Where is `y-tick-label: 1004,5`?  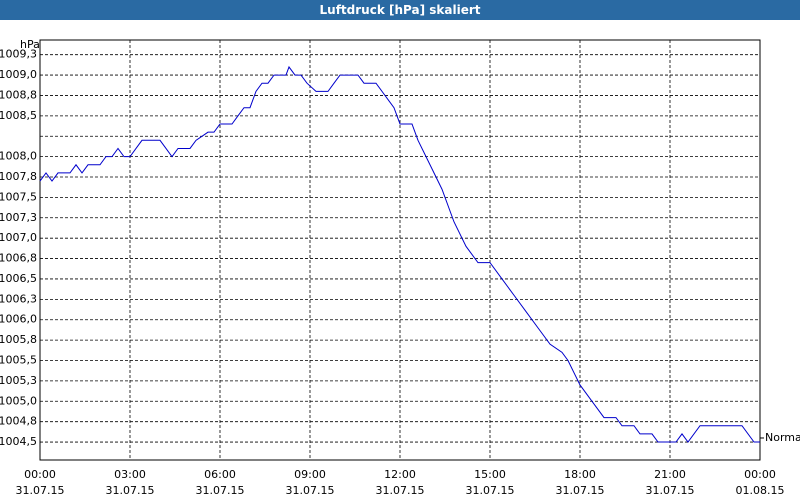
y-tick-label: 1004,5 is located at coordinates (18, 441).